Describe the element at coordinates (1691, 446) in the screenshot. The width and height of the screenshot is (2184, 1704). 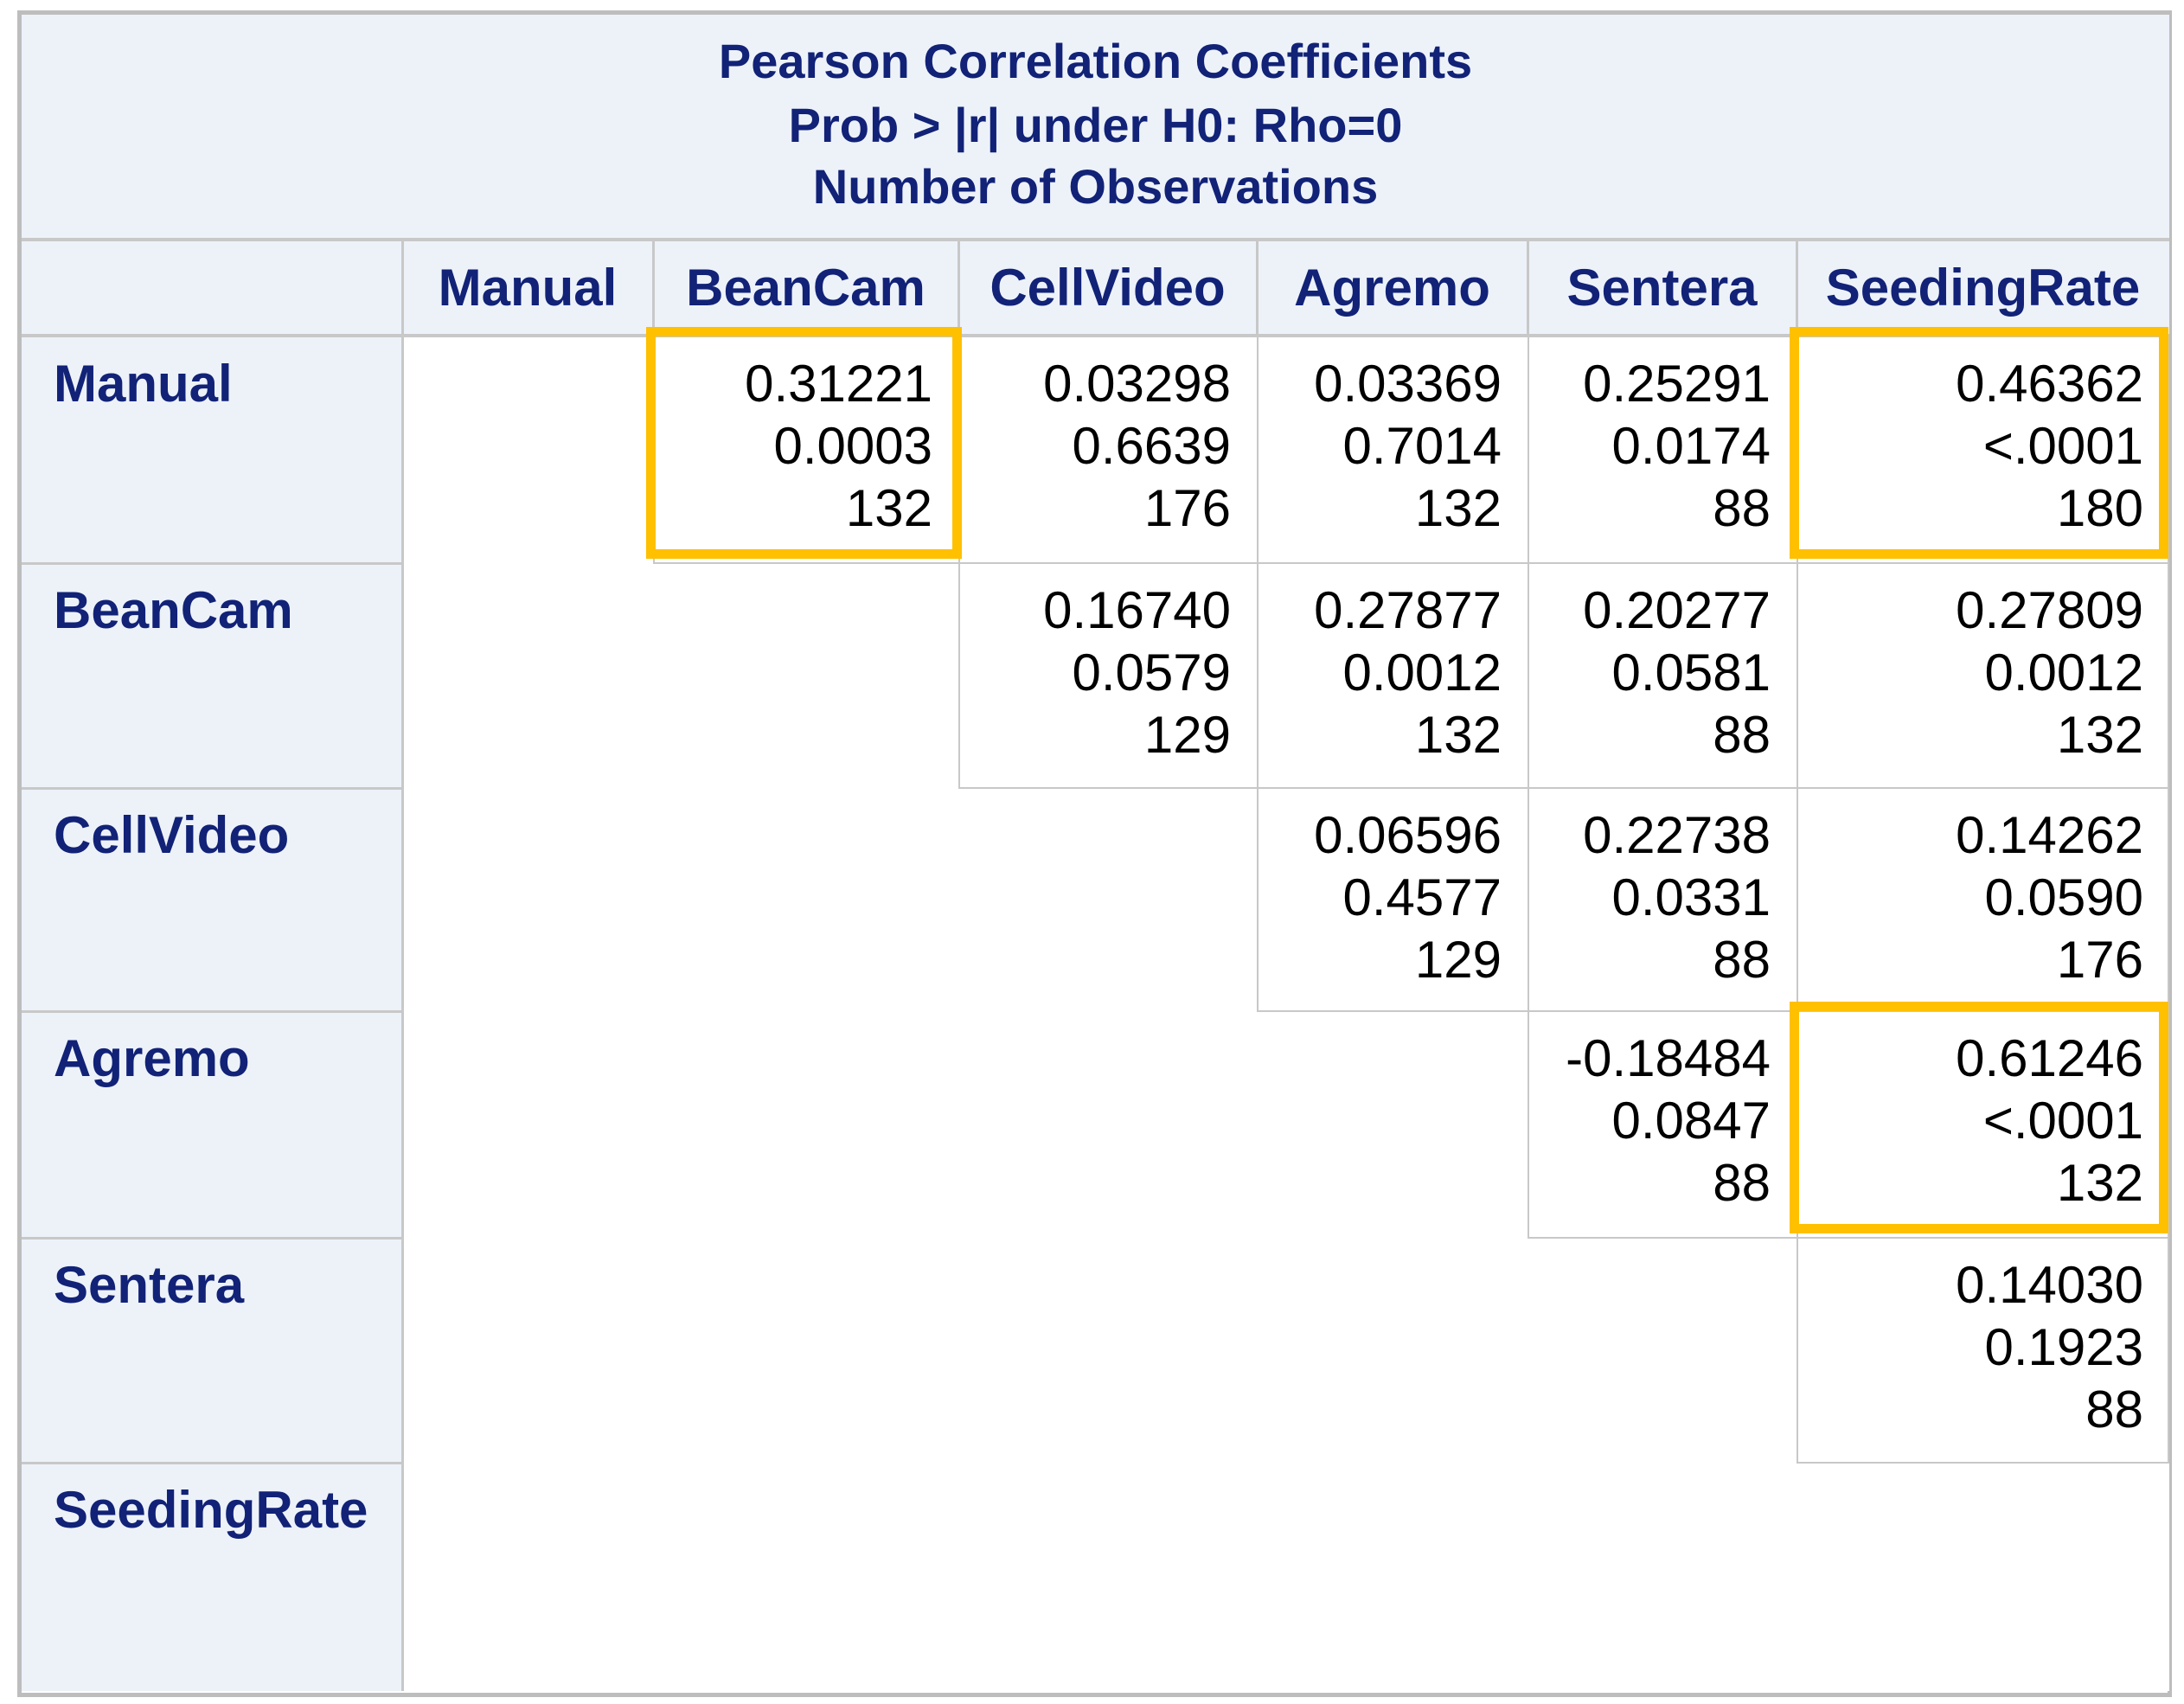
I see `cell-p-manual-sentera: 0.0174` at that location.